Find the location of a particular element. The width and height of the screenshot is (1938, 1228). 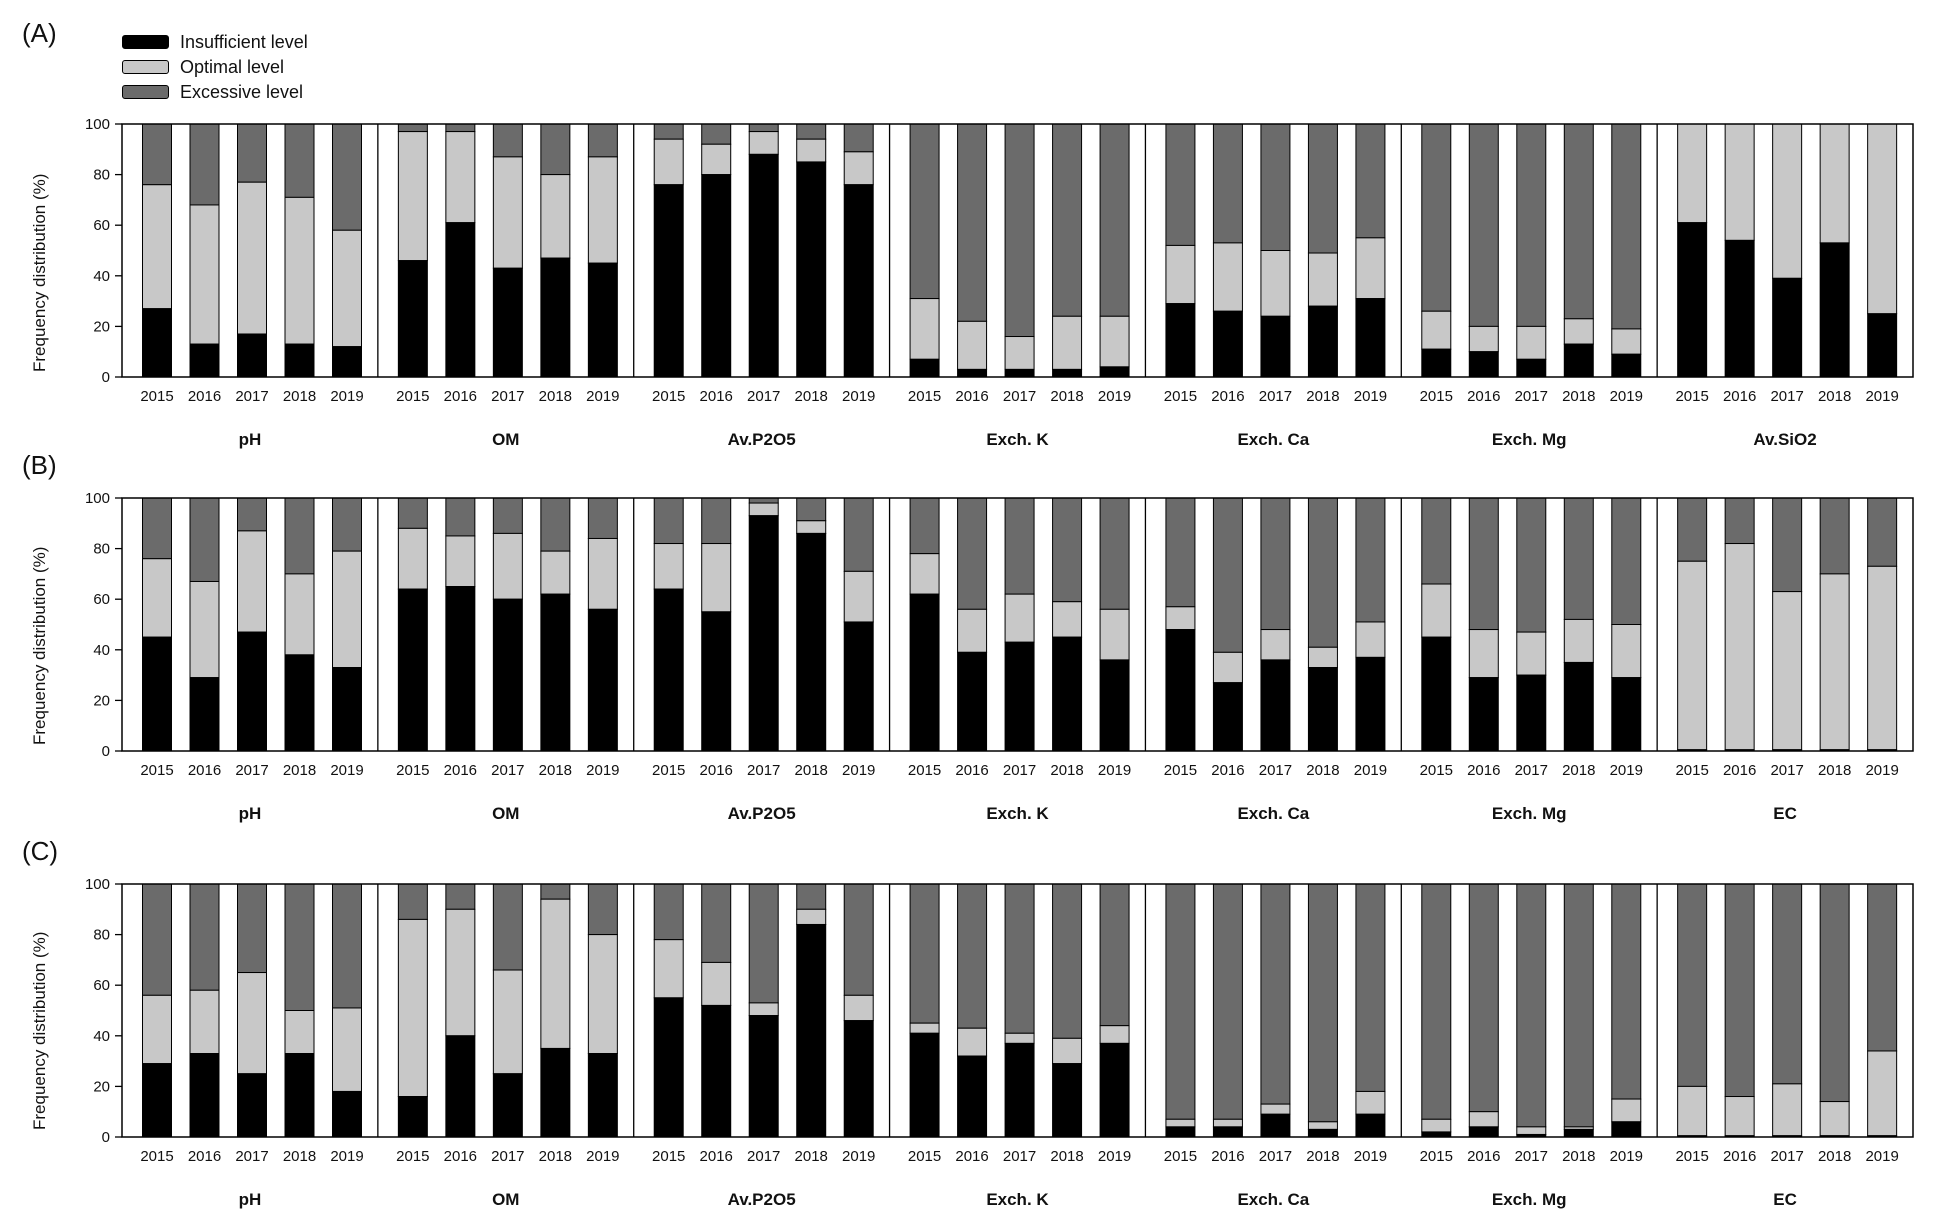

x-tick-label-b-2-2018: 2018 is located at coordinates (811, 770).